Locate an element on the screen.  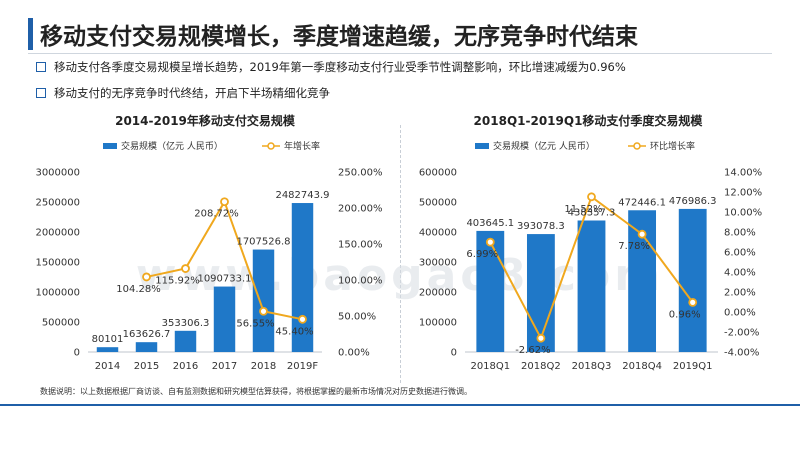
y2-tick-label: 100.00% is located at coordinates (360, 281).